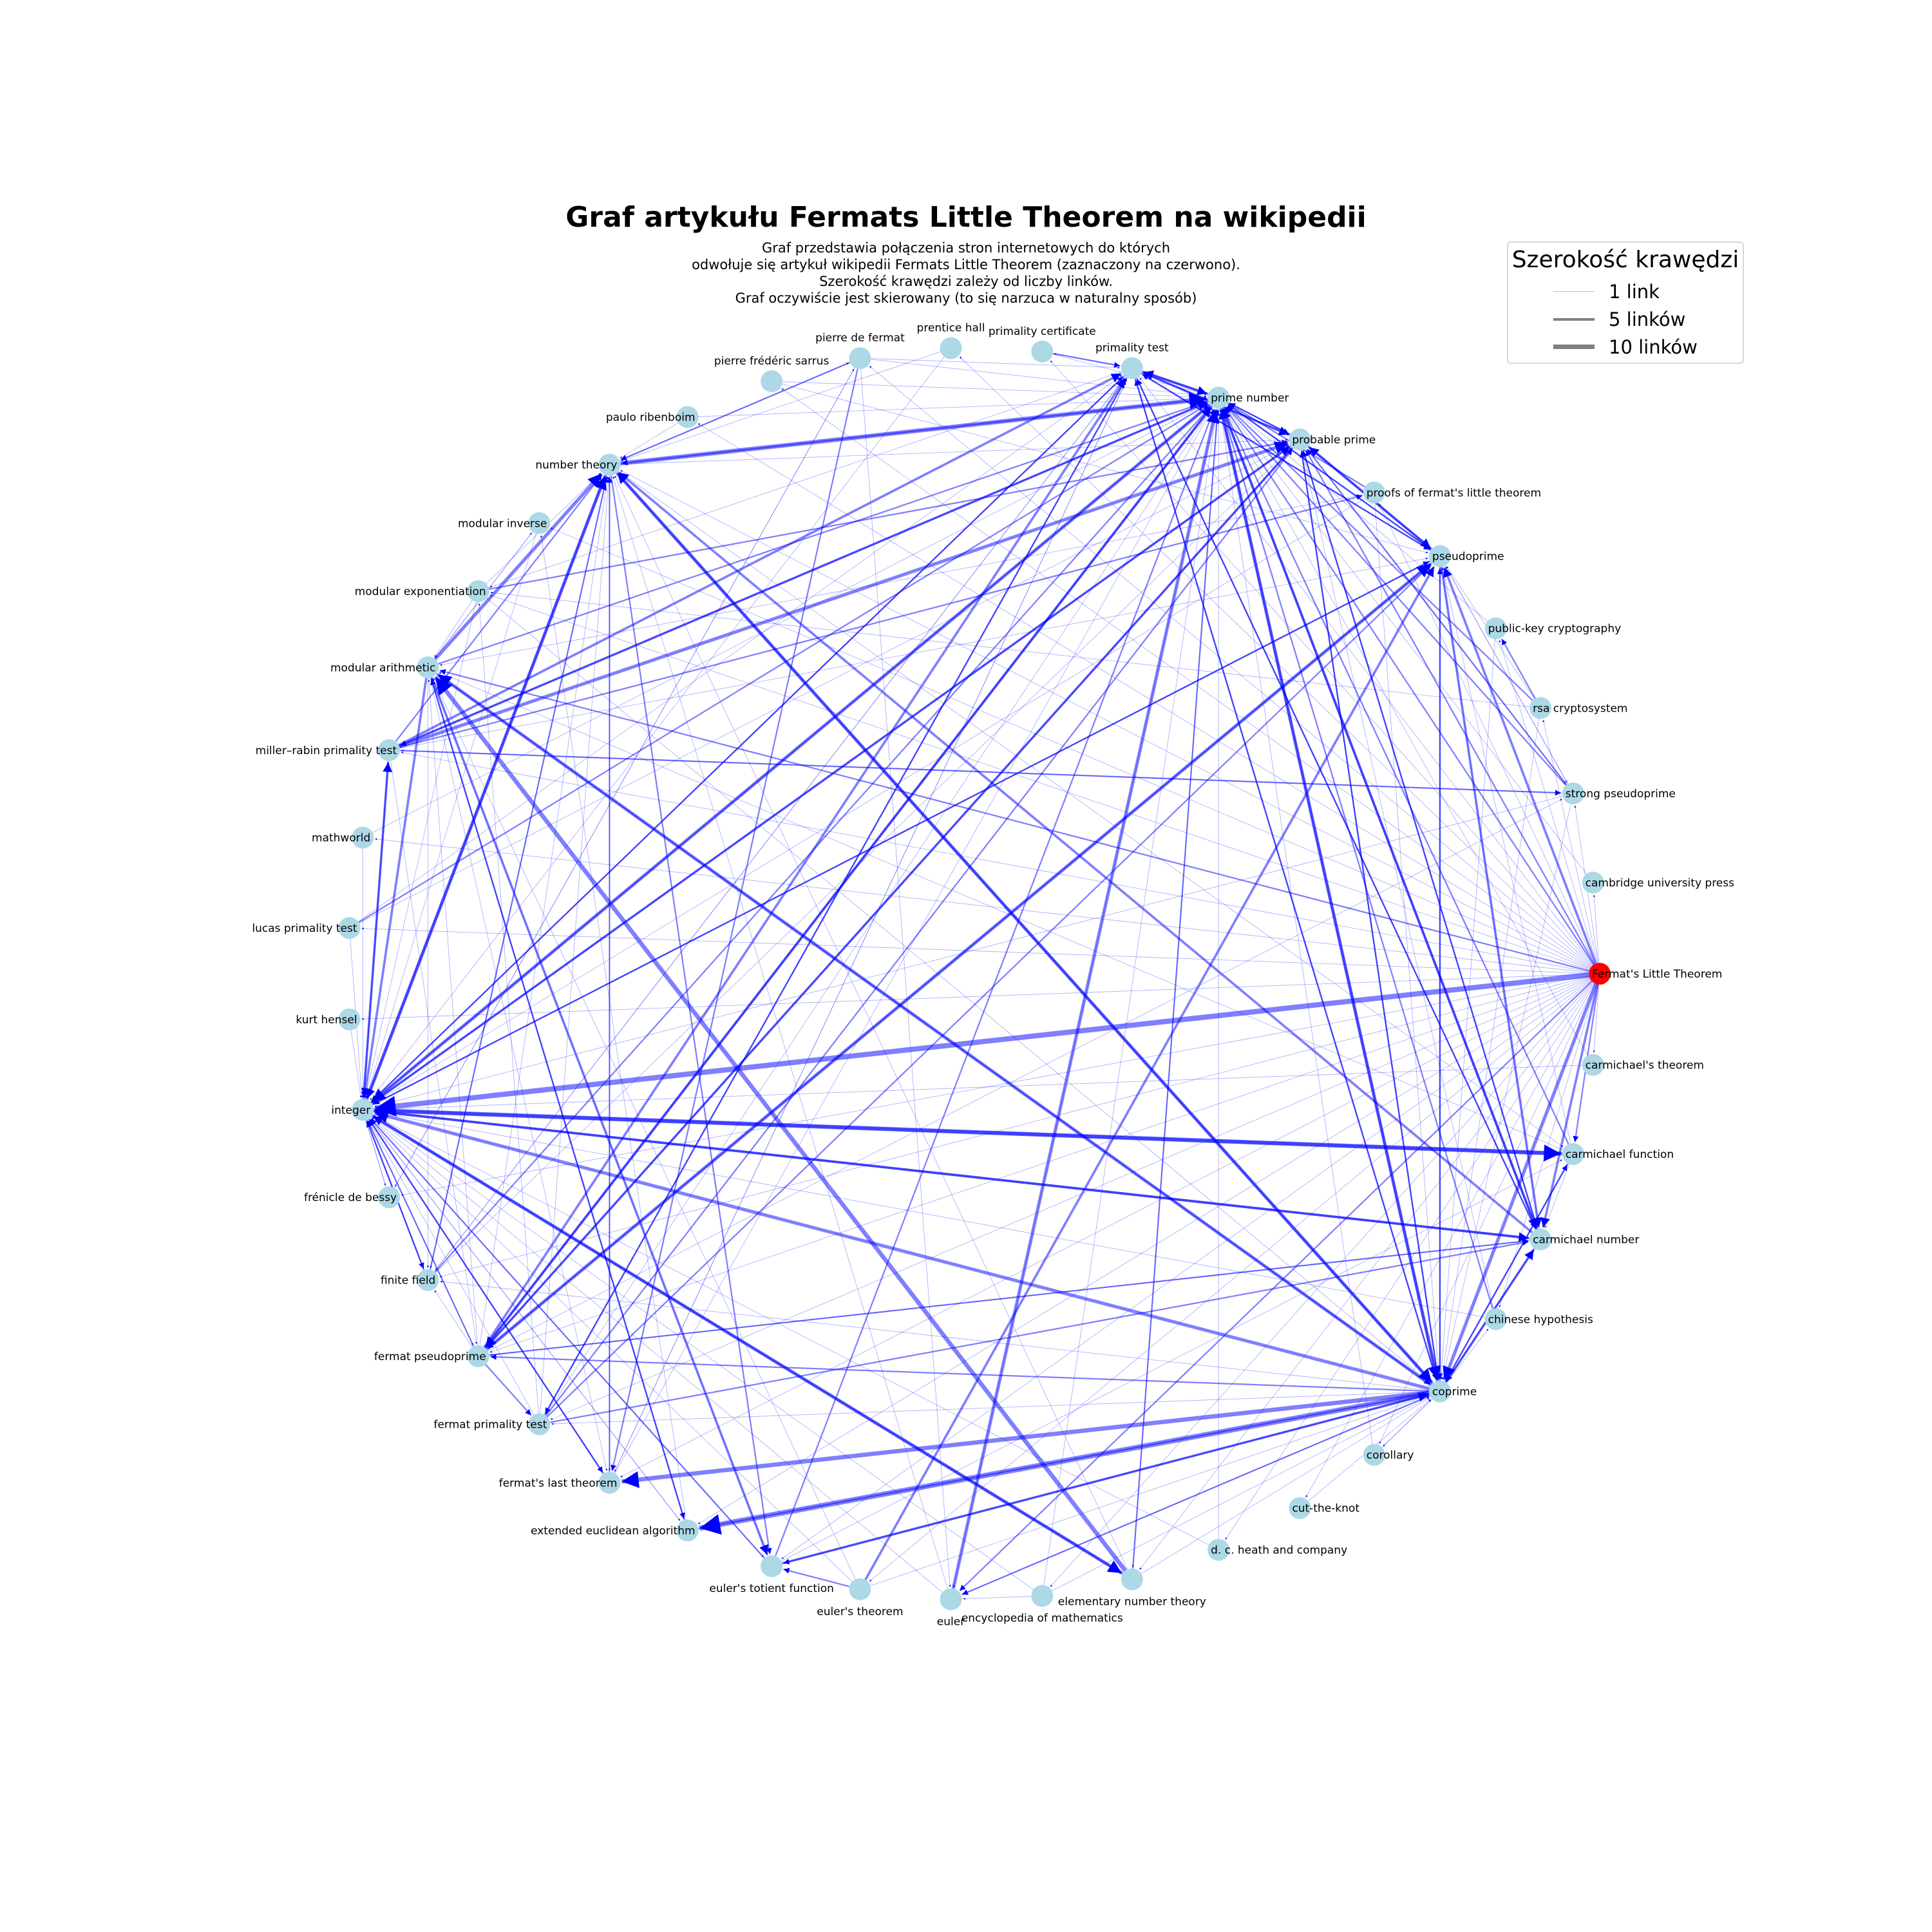  I want to click on node-label: extended euclidean algorithm, so click(613, 1531).